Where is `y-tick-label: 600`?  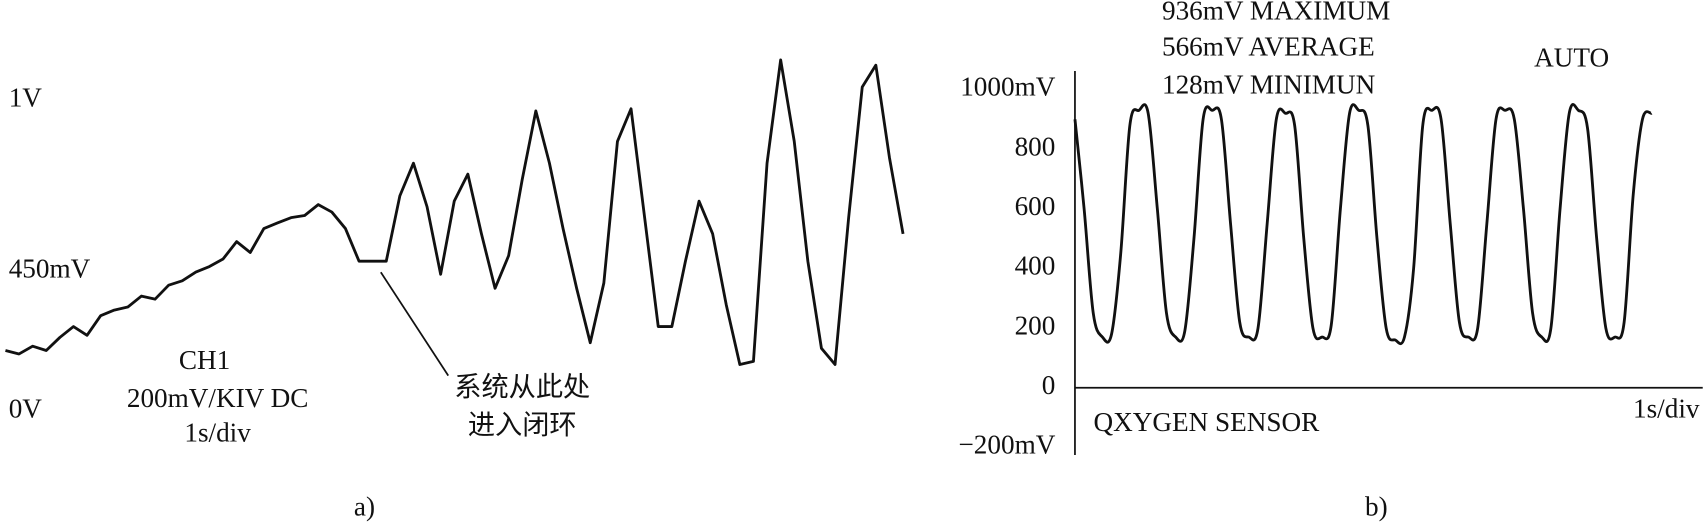 y-tick-label: 600 is located at coordinates (1035, 206).